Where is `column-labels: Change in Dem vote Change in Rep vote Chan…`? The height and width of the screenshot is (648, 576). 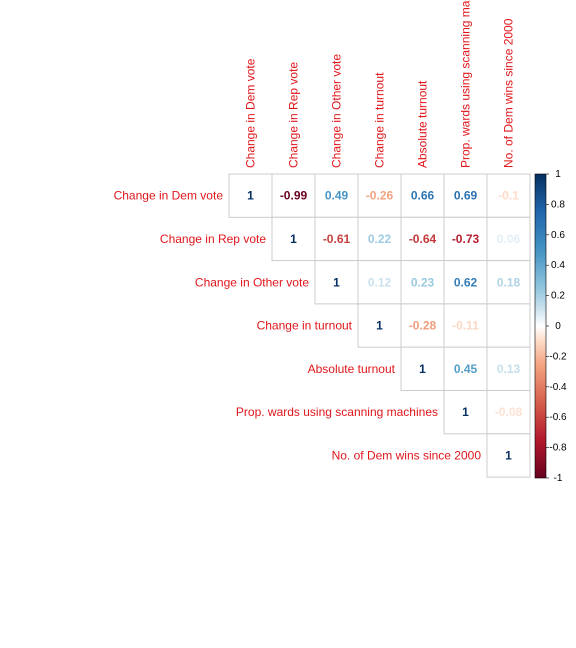 column-labels: Change in Dem vote Change in Rep vote Chan… is located at coordinates (380, 84).